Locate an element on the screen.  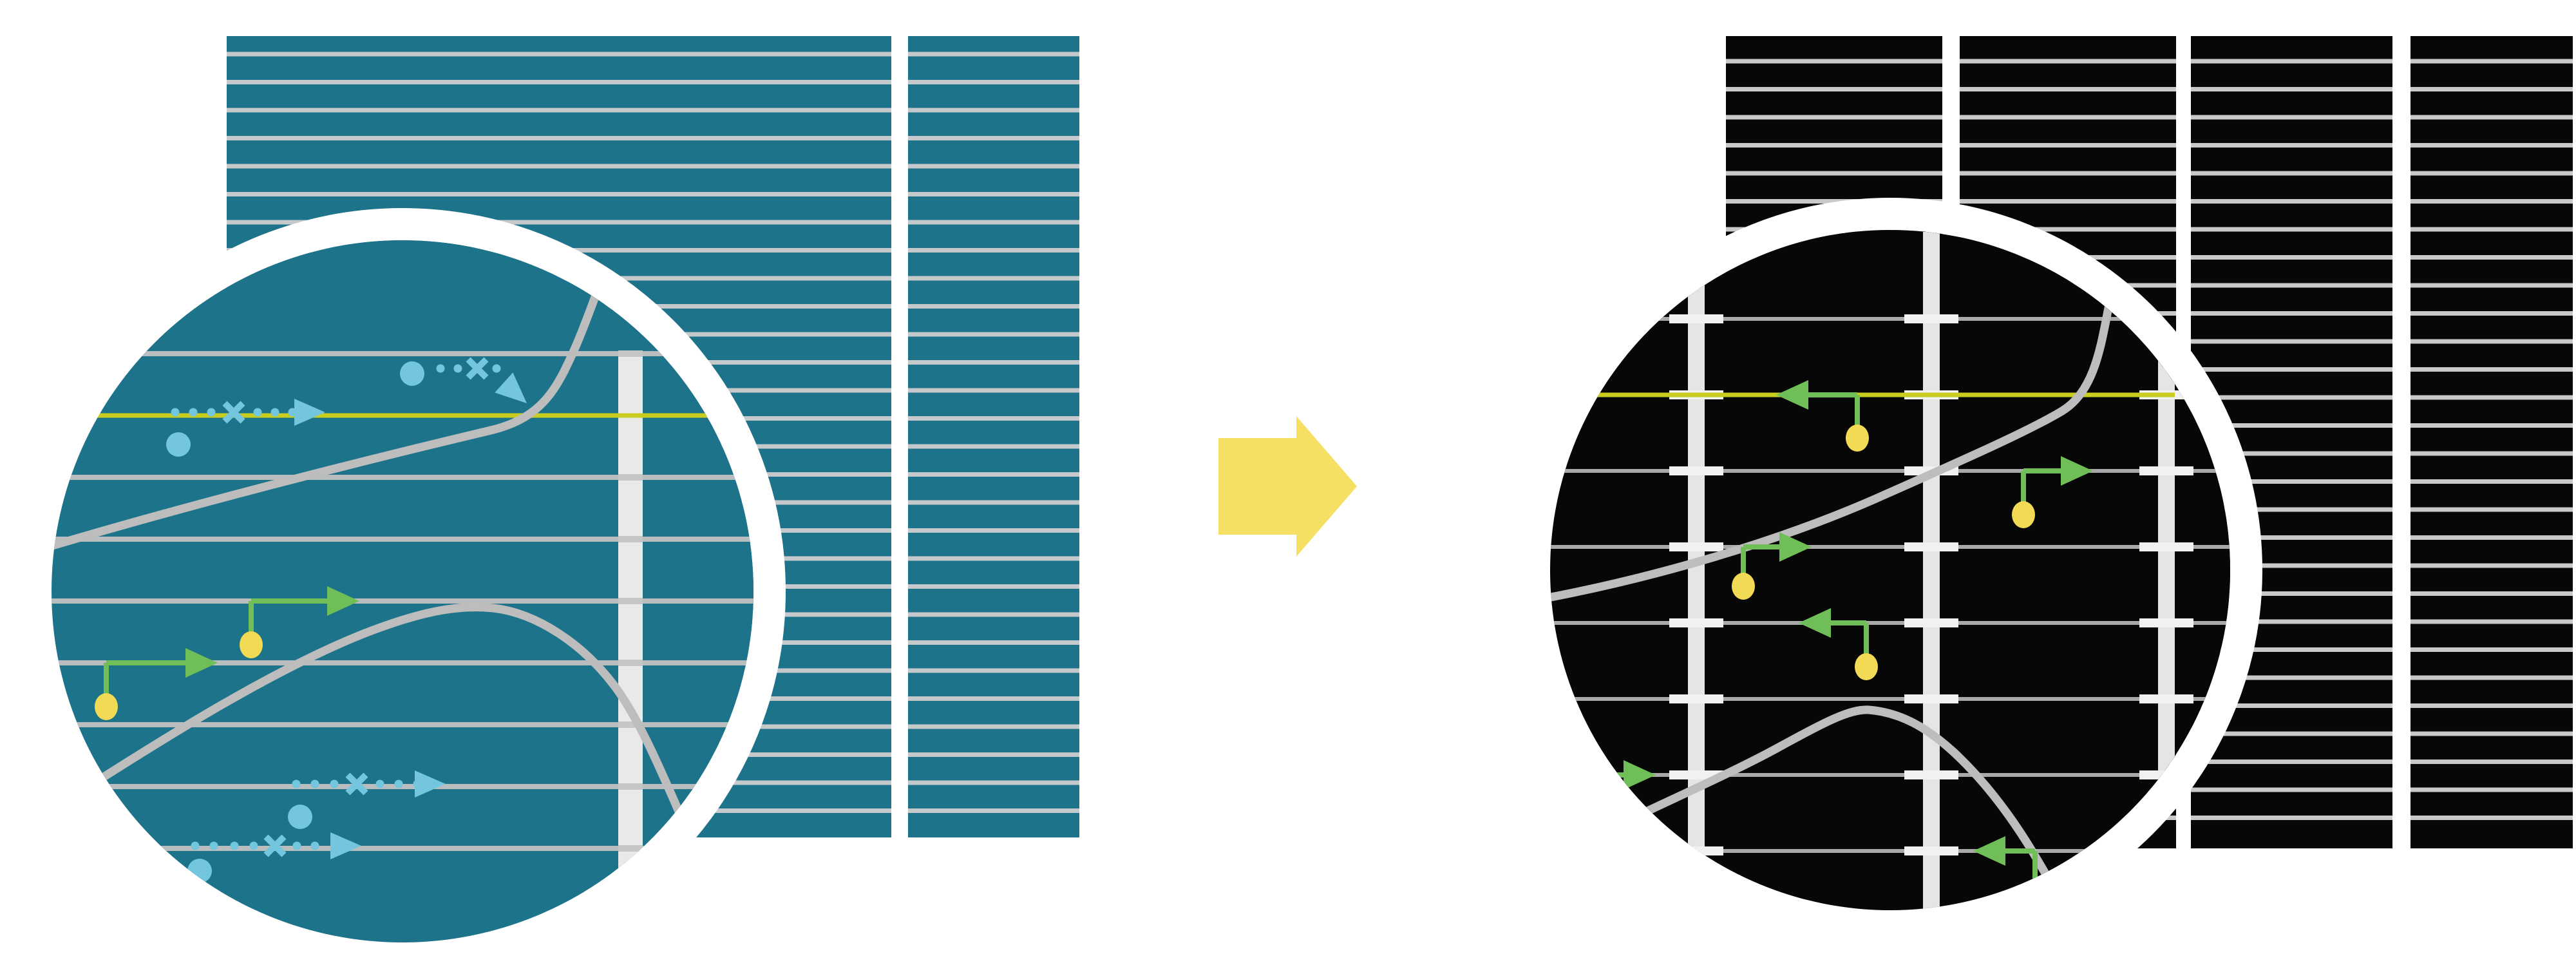
process-arrow-icon is located at coordinates (1287, 486).